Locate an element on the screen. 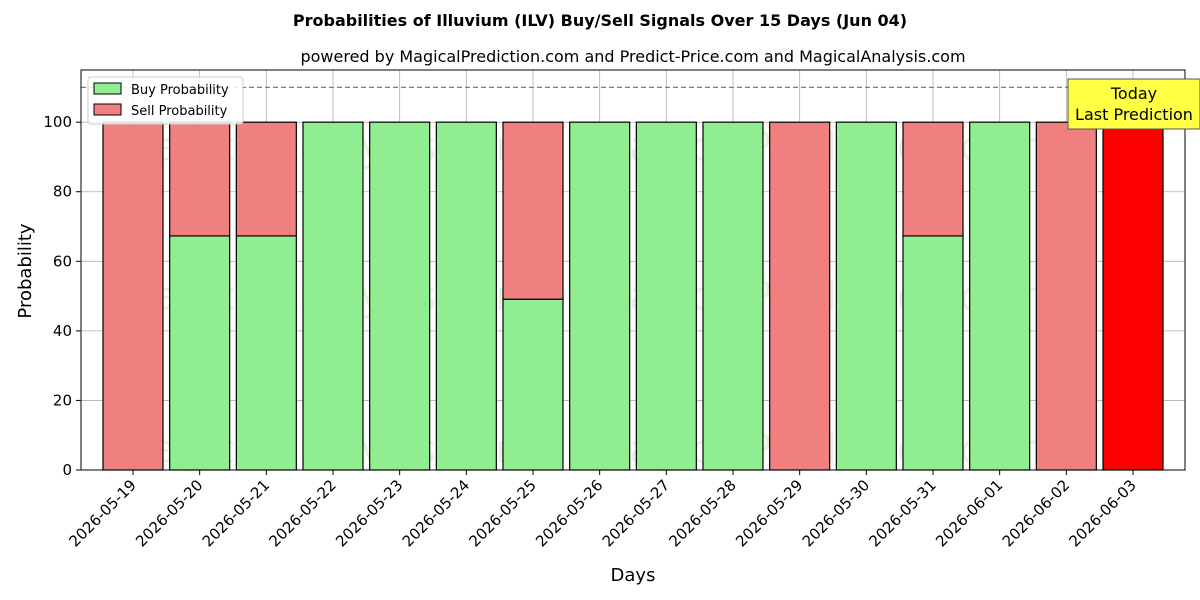 This screenshot has width=1200, height=600. y-tick-label: 20 is located at coordinates (62, 400).